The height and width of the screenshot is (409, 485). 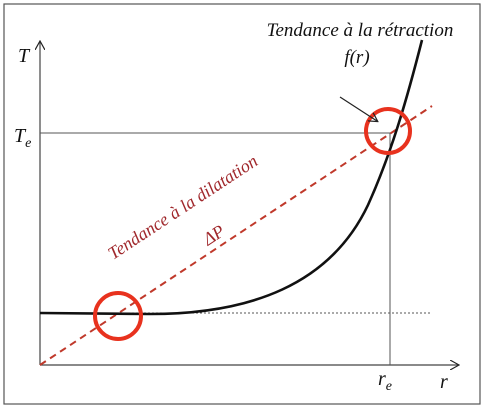 I want to click on re-sub: e, so click(x=389, y=386).